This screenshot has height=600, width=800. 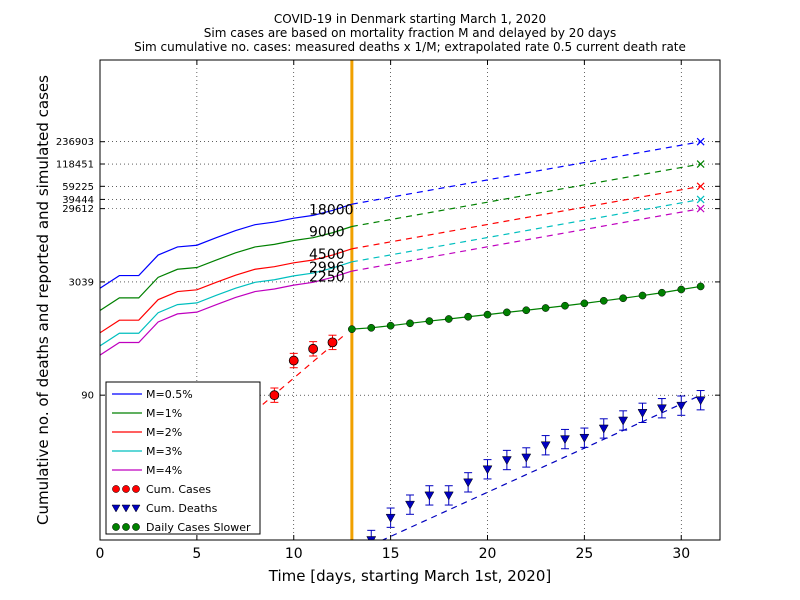 I want to click on x-tick-label: 0, so click(x=100, y=554).